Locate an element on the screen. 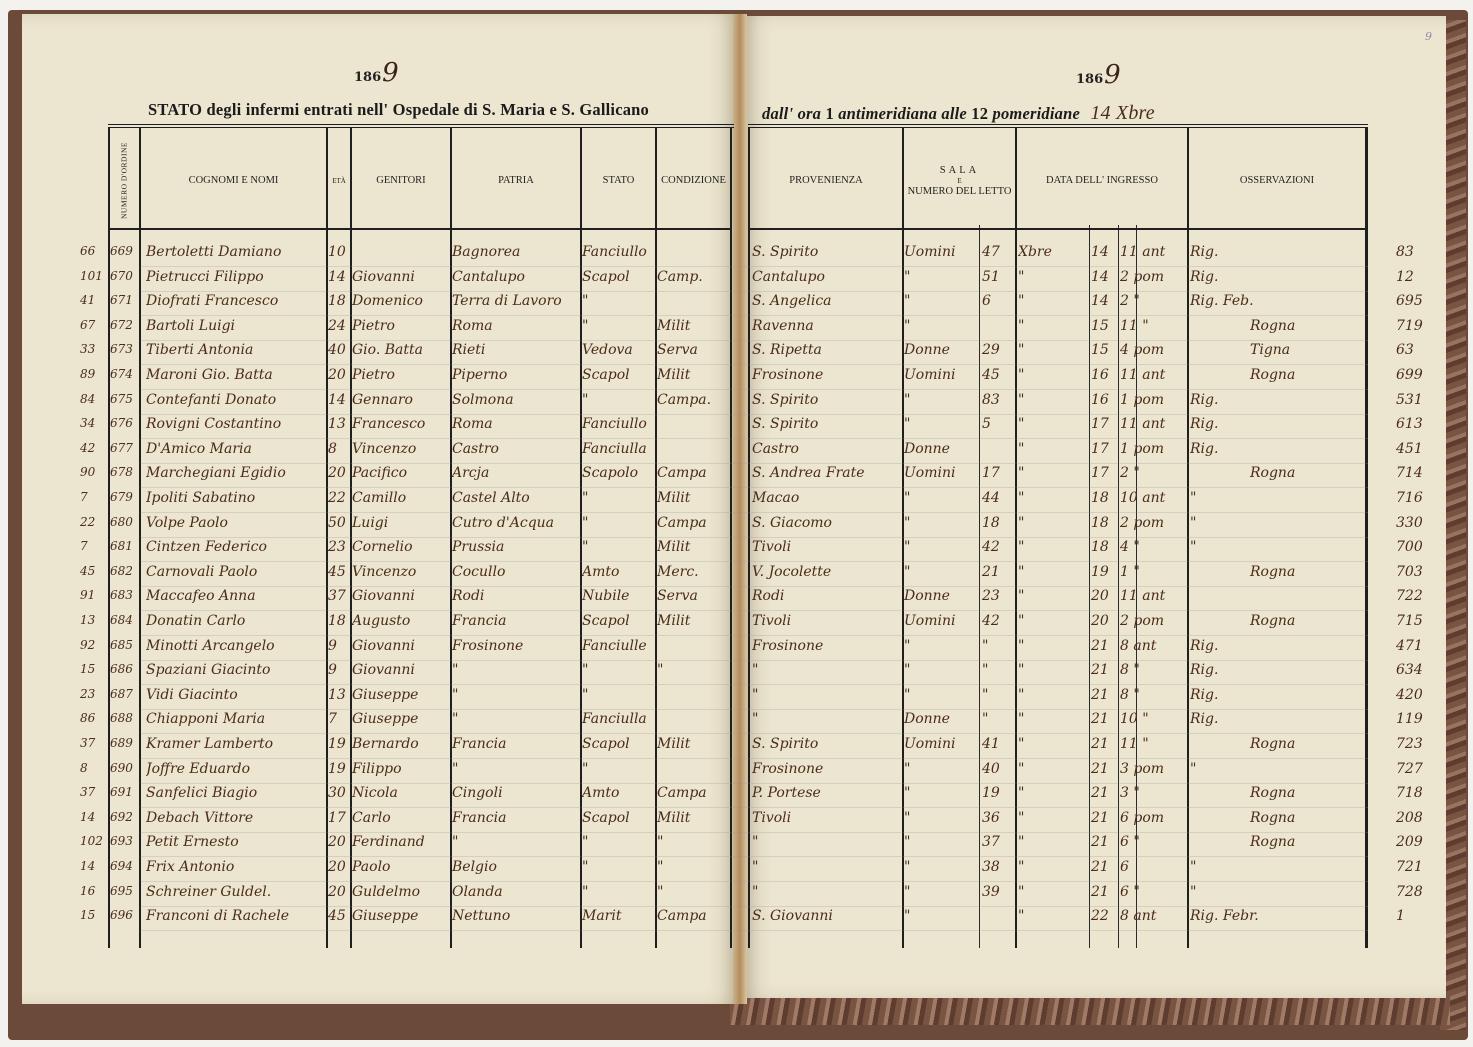 This screenshot has width=1473, height=1047. birthplace: Francia is located at coordinates (479, 744).